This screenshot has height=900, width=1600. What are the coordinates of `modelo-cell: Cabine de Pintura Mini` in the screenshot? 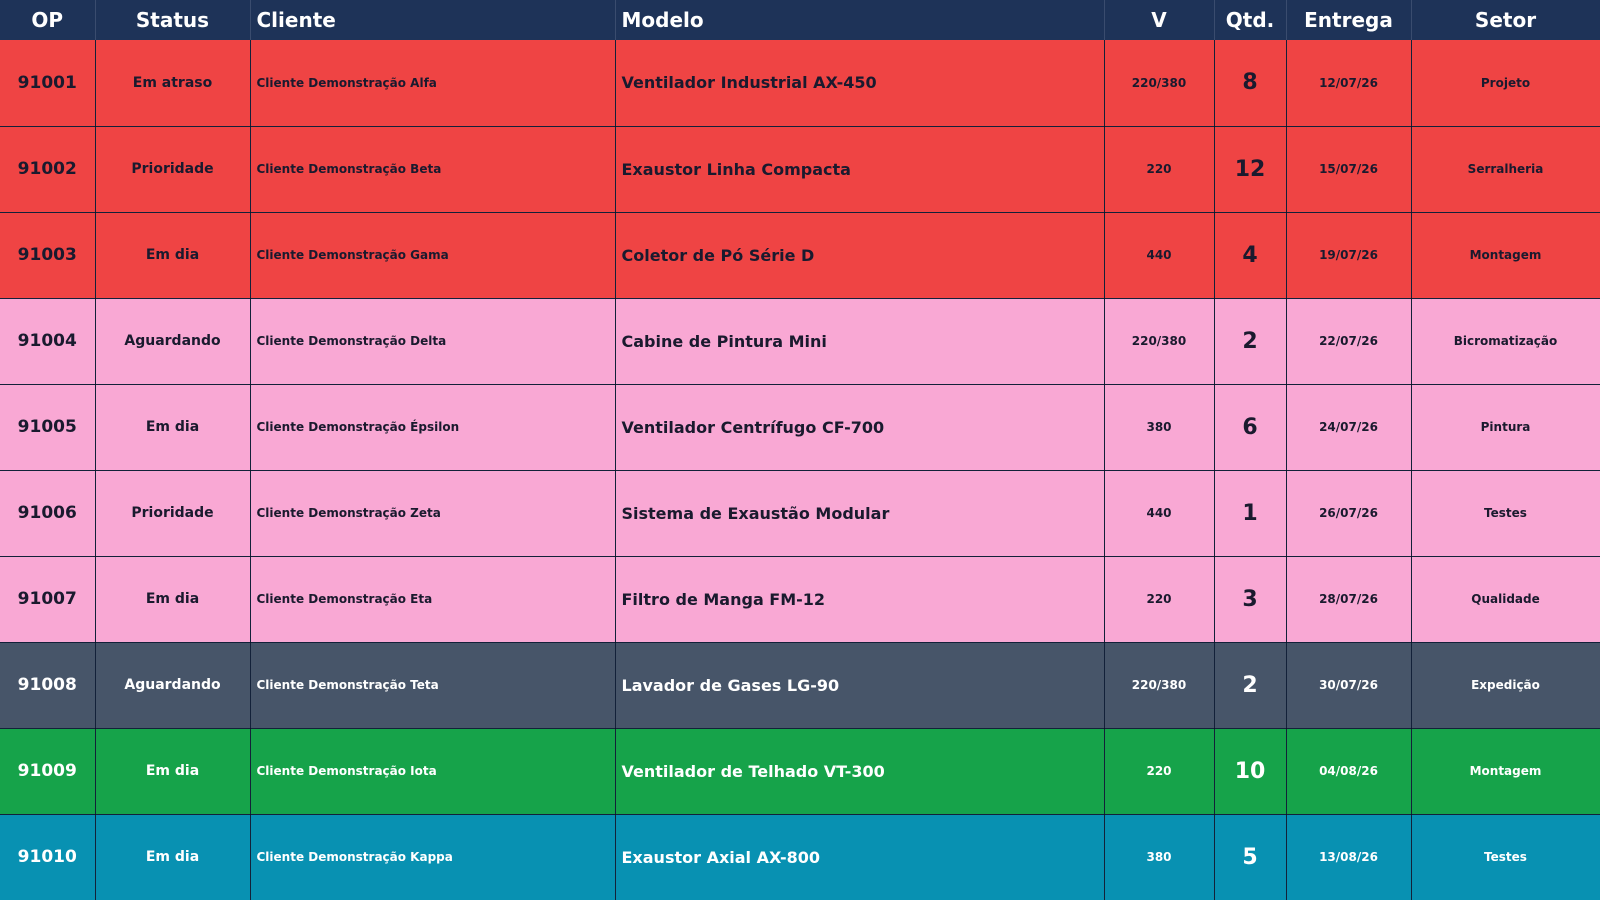 It's located at (860, 341).